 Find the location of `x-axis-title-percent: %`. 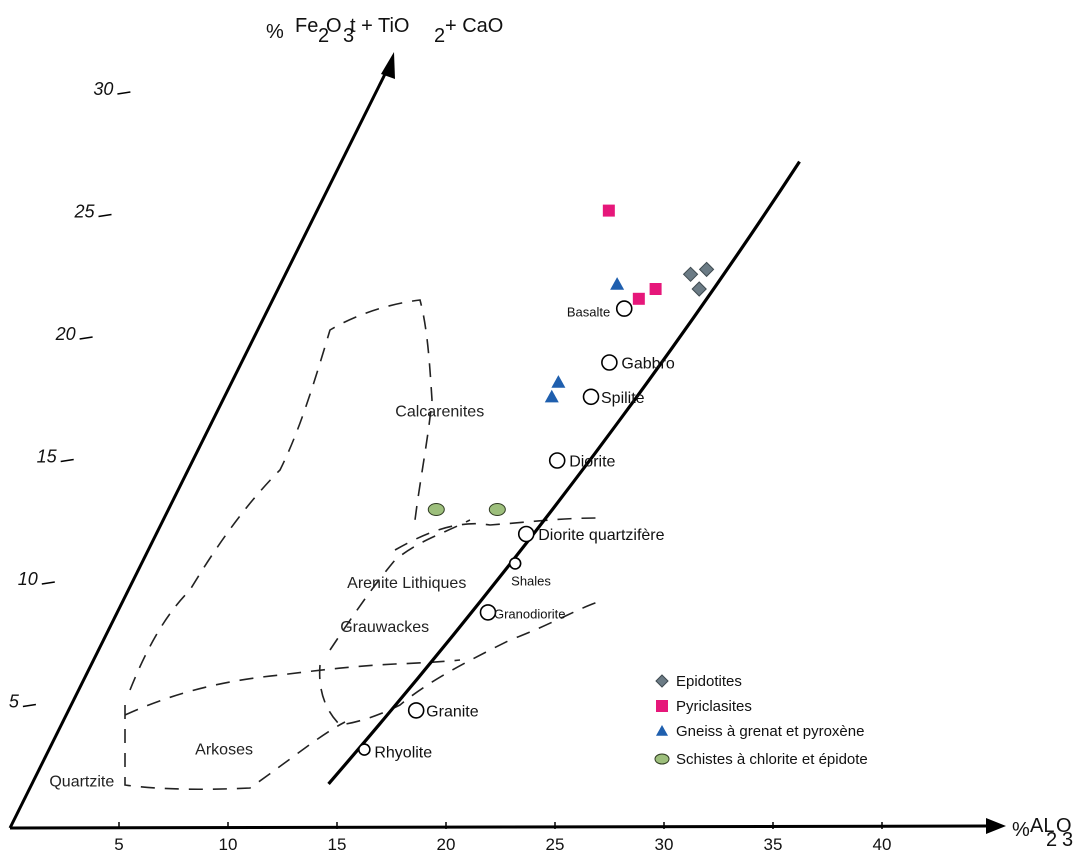

x-axis-title-percent: % is located at coordinates (1021, 830).